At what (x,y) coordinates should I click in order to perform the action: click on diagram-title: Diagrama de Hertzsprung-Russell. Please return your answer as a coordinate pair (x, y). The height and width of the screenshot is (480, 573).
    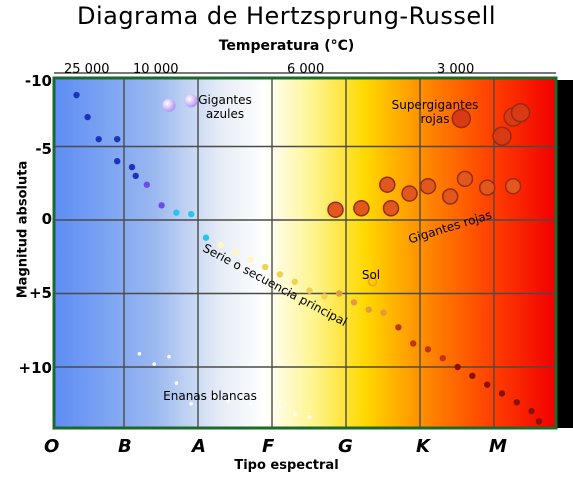
    Looking at the image, I should click on (286, 16).